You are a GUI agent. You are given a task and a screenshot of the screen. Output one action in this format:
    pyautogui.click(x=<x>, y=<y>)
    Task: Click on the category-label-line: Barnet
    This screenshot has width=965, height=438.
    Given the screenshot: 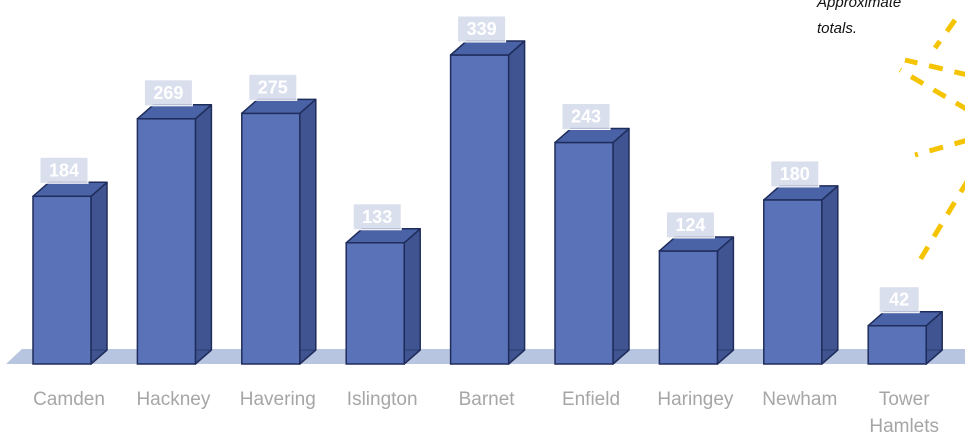 What is the action you would take?
    pyautogui.click(x=487, y=399)
    